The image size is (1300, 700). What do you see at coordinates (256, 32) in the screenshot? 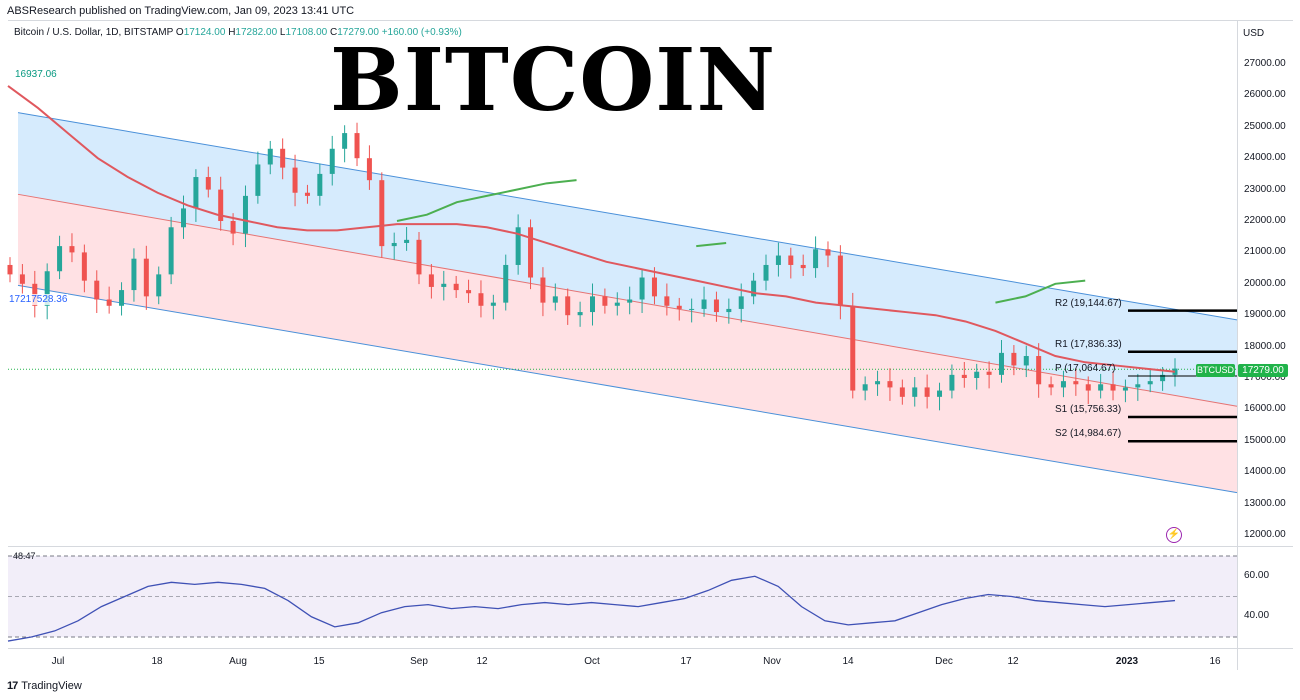
I see `high-value: 17282.00` at bounding box center [256, 32].